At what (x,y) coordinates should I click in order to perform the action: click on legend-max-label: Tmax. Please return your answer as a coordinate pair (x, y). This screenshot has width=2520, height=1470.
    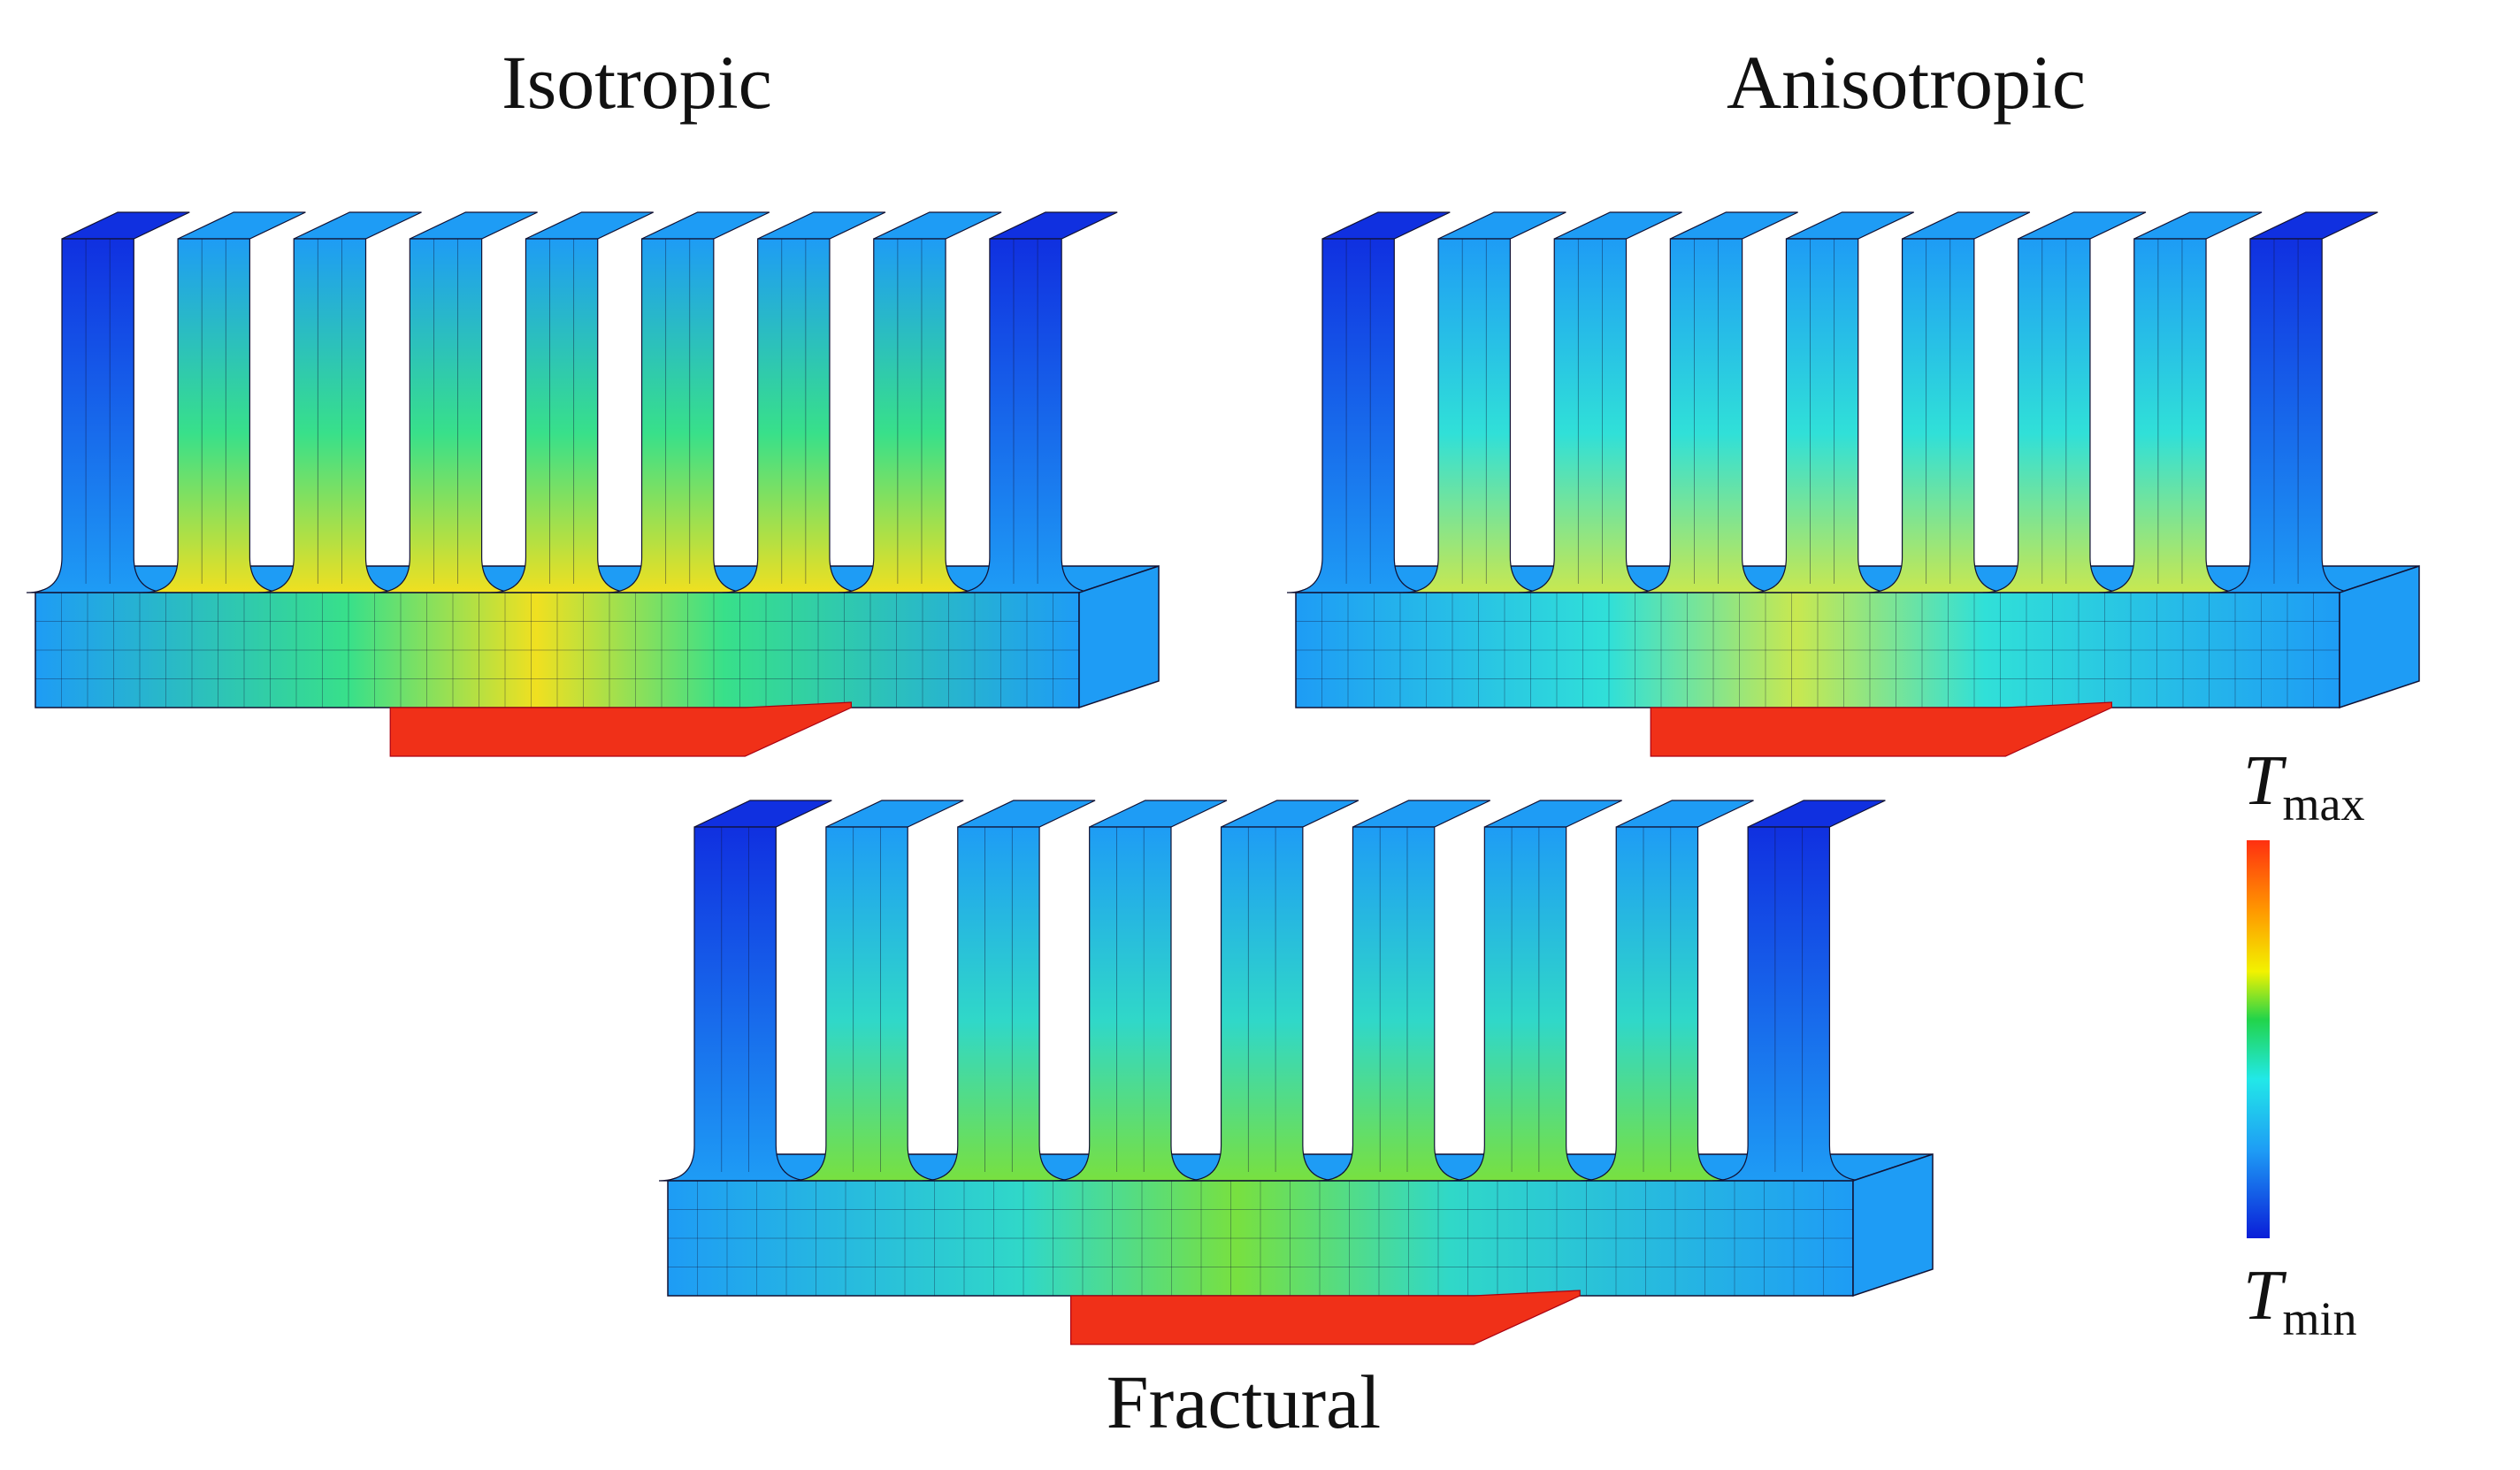
    Looking at the image, I should click on (2303, 786).